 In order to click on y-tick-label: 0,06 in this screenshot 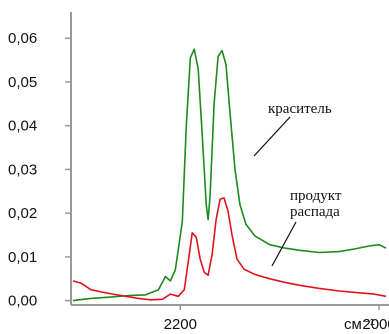, I will do `click(22, 38)`.